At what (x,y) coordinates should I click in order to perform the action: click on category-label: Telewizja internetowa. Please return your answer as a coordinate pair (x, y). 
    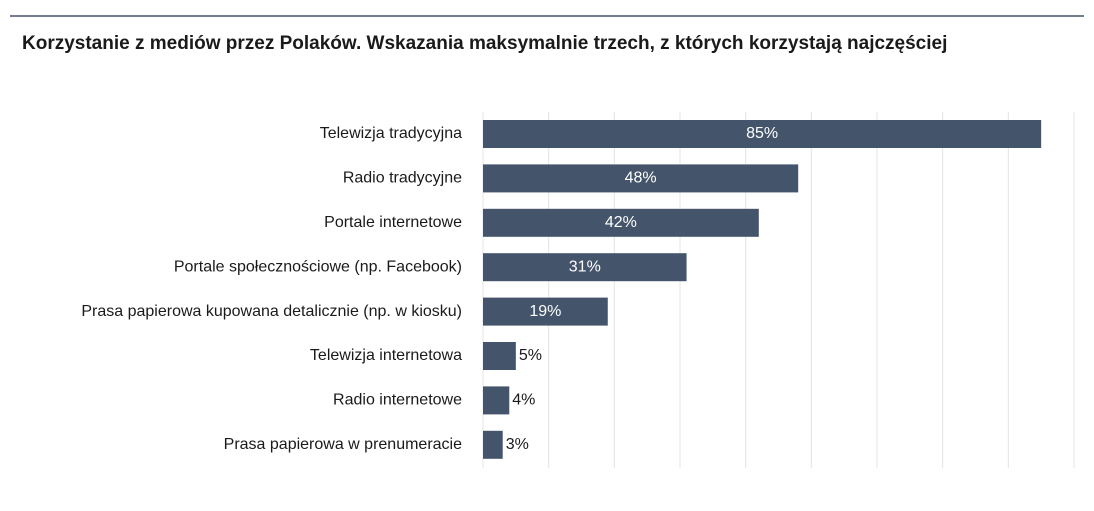
    Looking at the image, I should click on (386, 355).